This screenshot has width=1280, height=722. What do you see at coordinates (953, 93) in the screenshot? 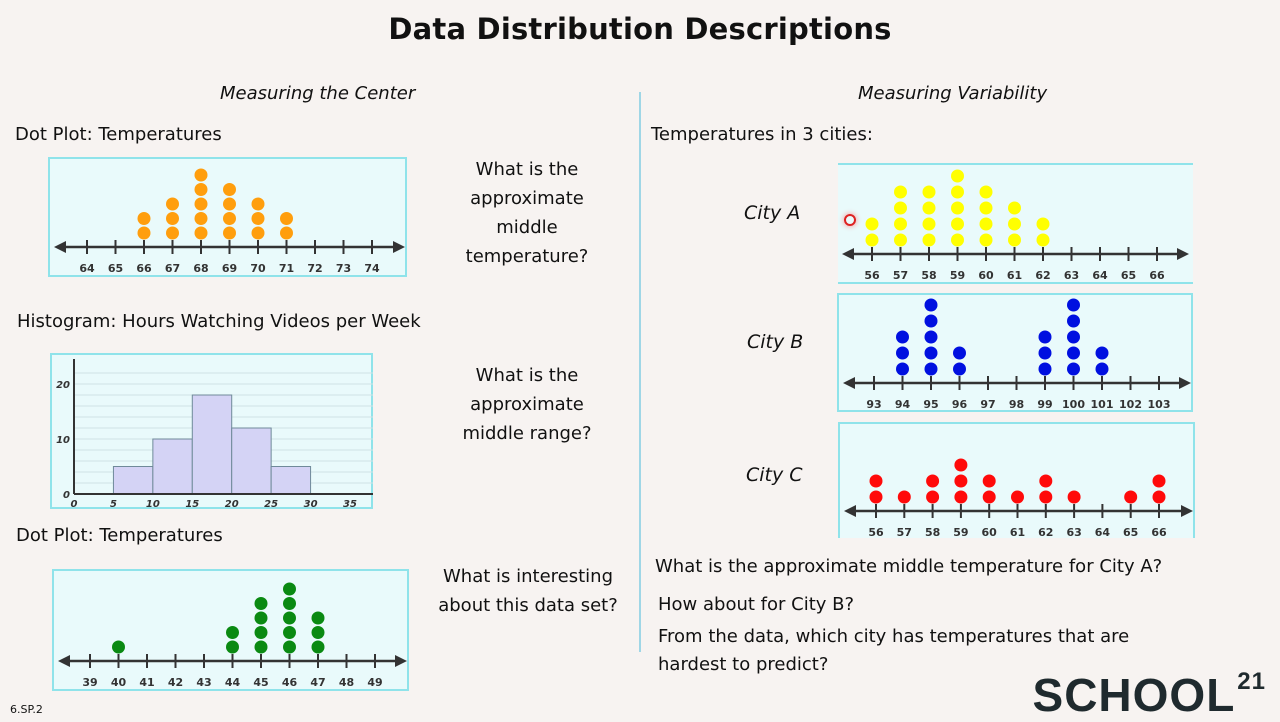
I see `section-measuring-variability: Measuring Variability` at bounding box center [953, 93].